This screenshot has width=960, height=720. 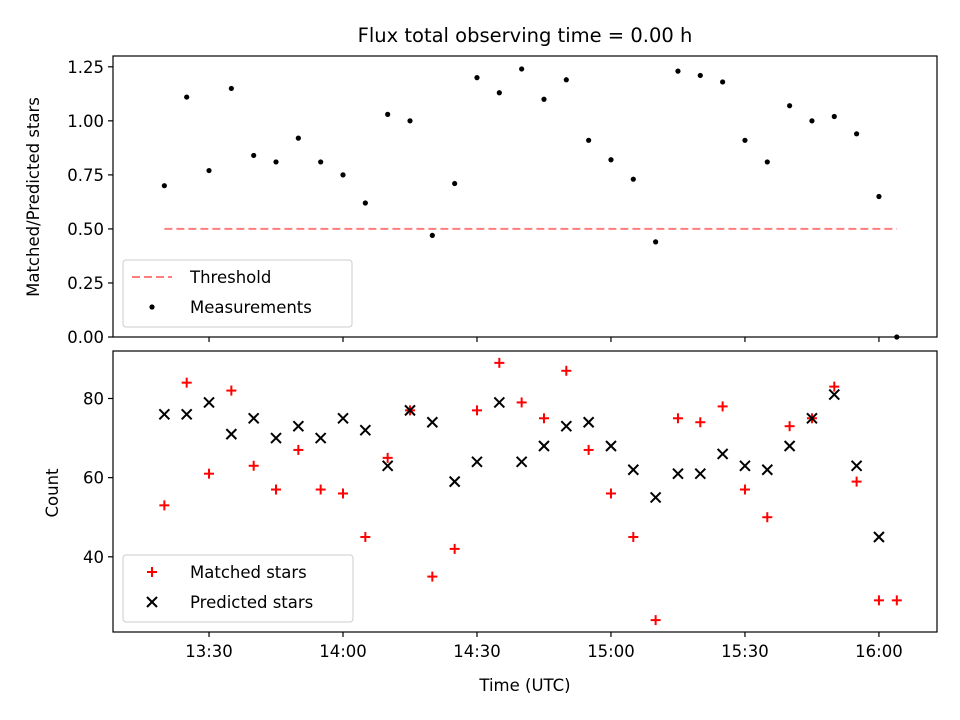 I want to click on x-tick-label: 15:00, so click(x=611, y=651).